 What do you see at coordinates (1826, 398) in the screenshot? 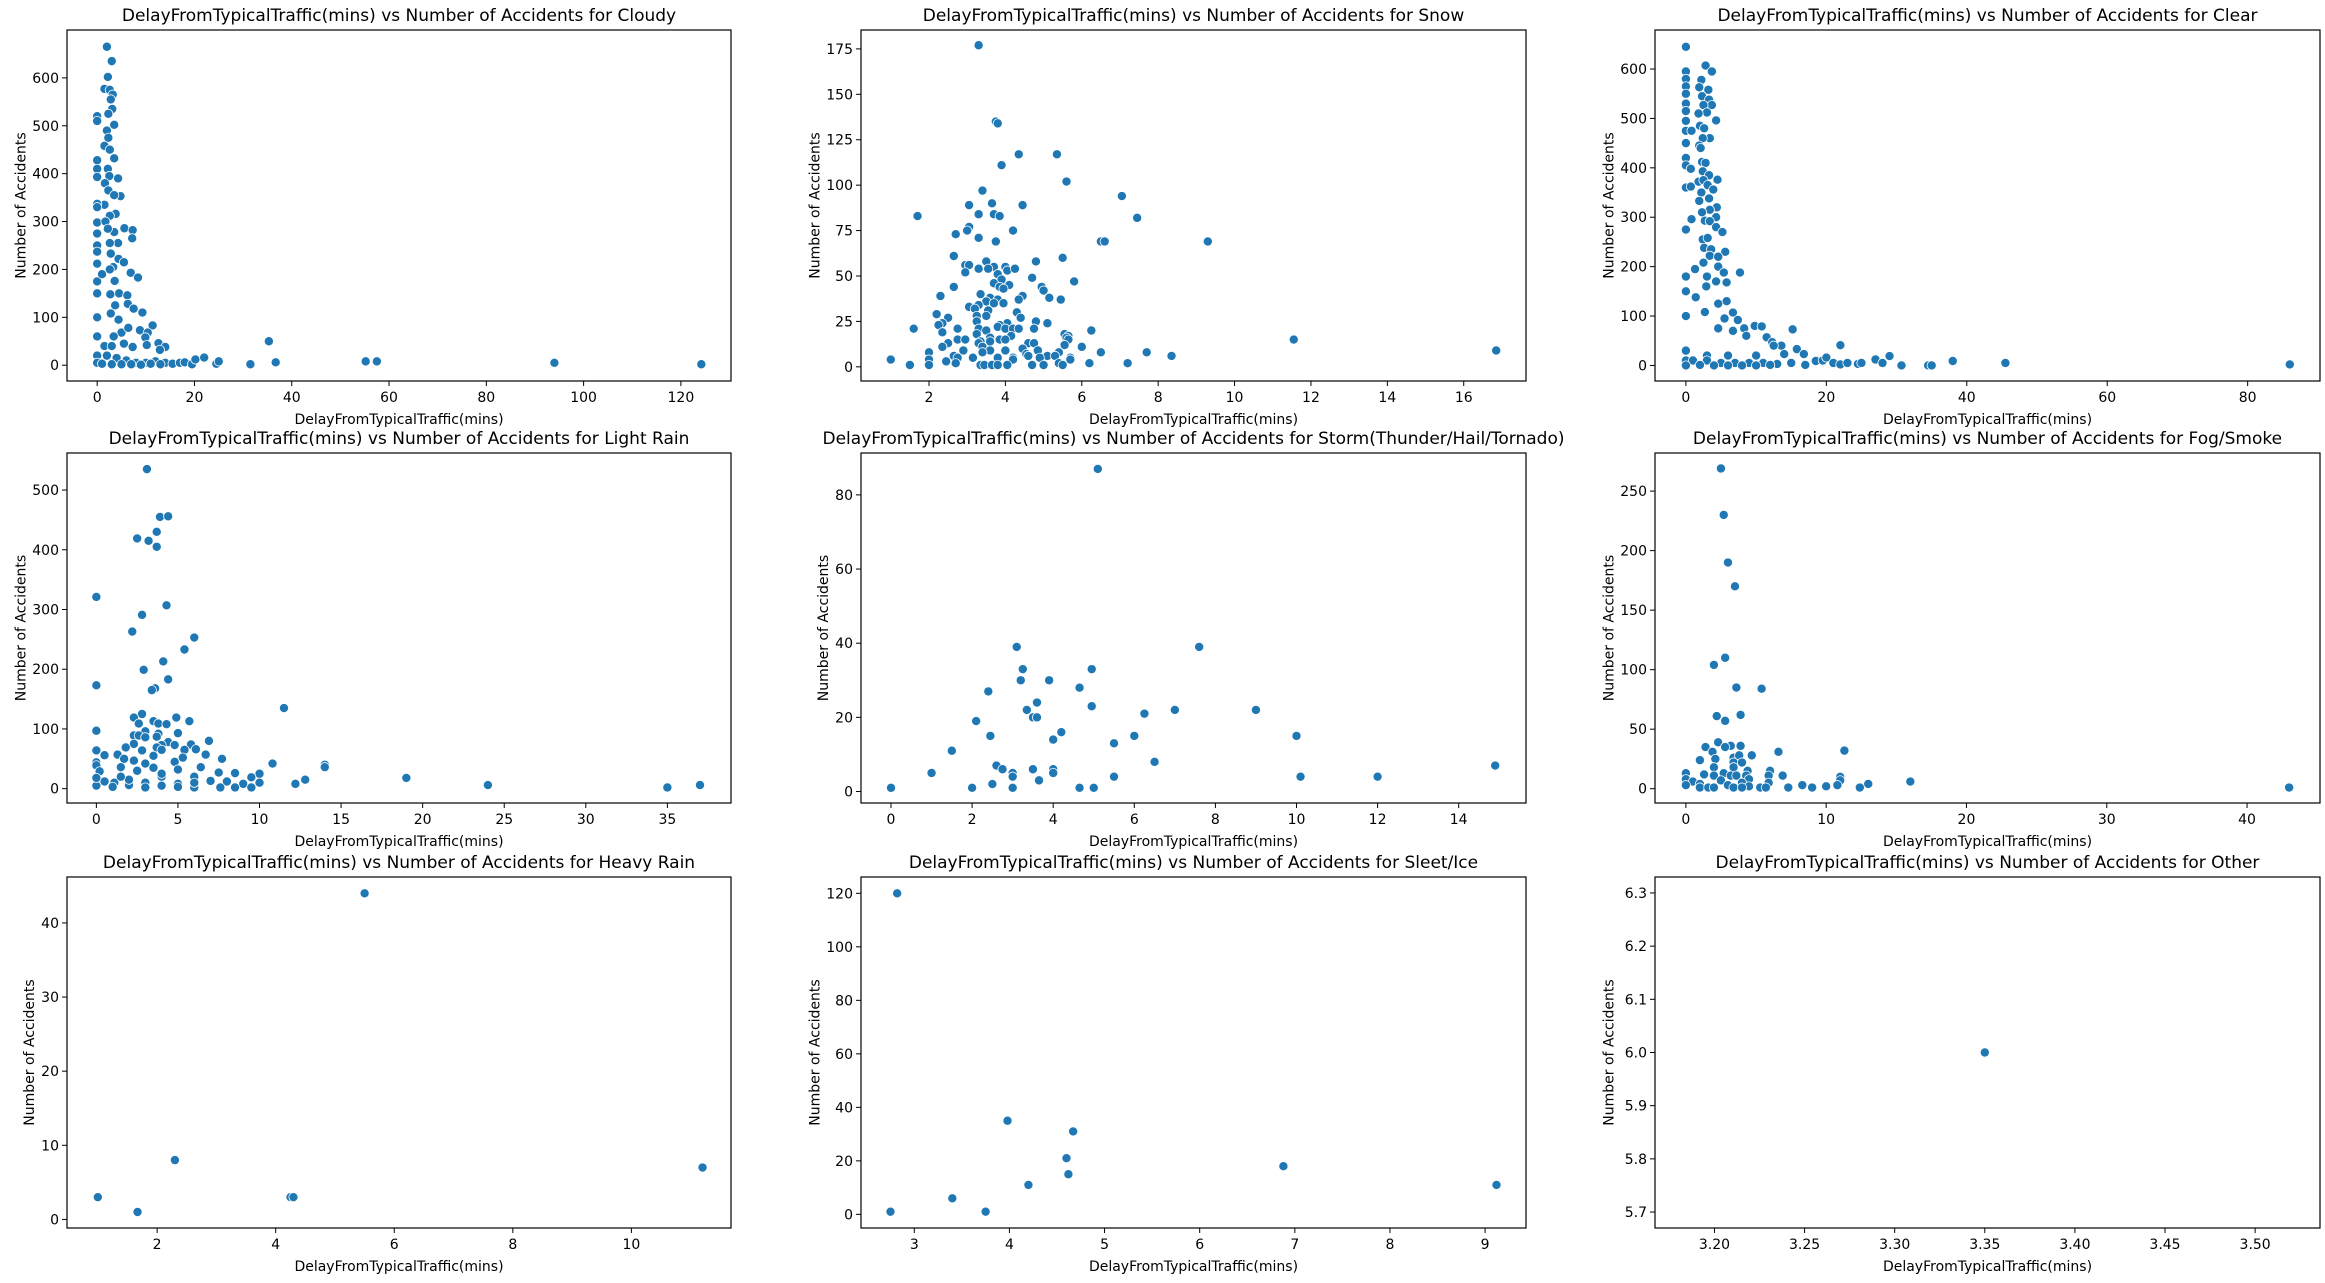
I see `x-tick-label: 20` at bounding box center [1826, 398].